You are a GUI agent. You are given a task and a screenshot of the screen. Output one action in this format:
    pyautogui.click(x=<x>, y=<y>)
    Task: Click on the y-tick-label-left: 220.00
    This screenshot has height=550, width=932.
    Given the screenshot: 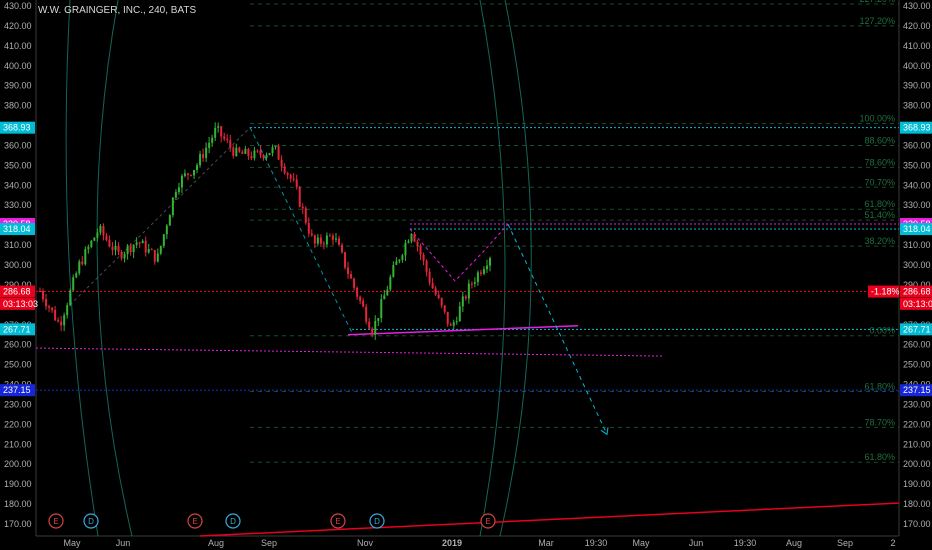 What is the action you would take?
    pyautogui.click(x=18, y=424)
    